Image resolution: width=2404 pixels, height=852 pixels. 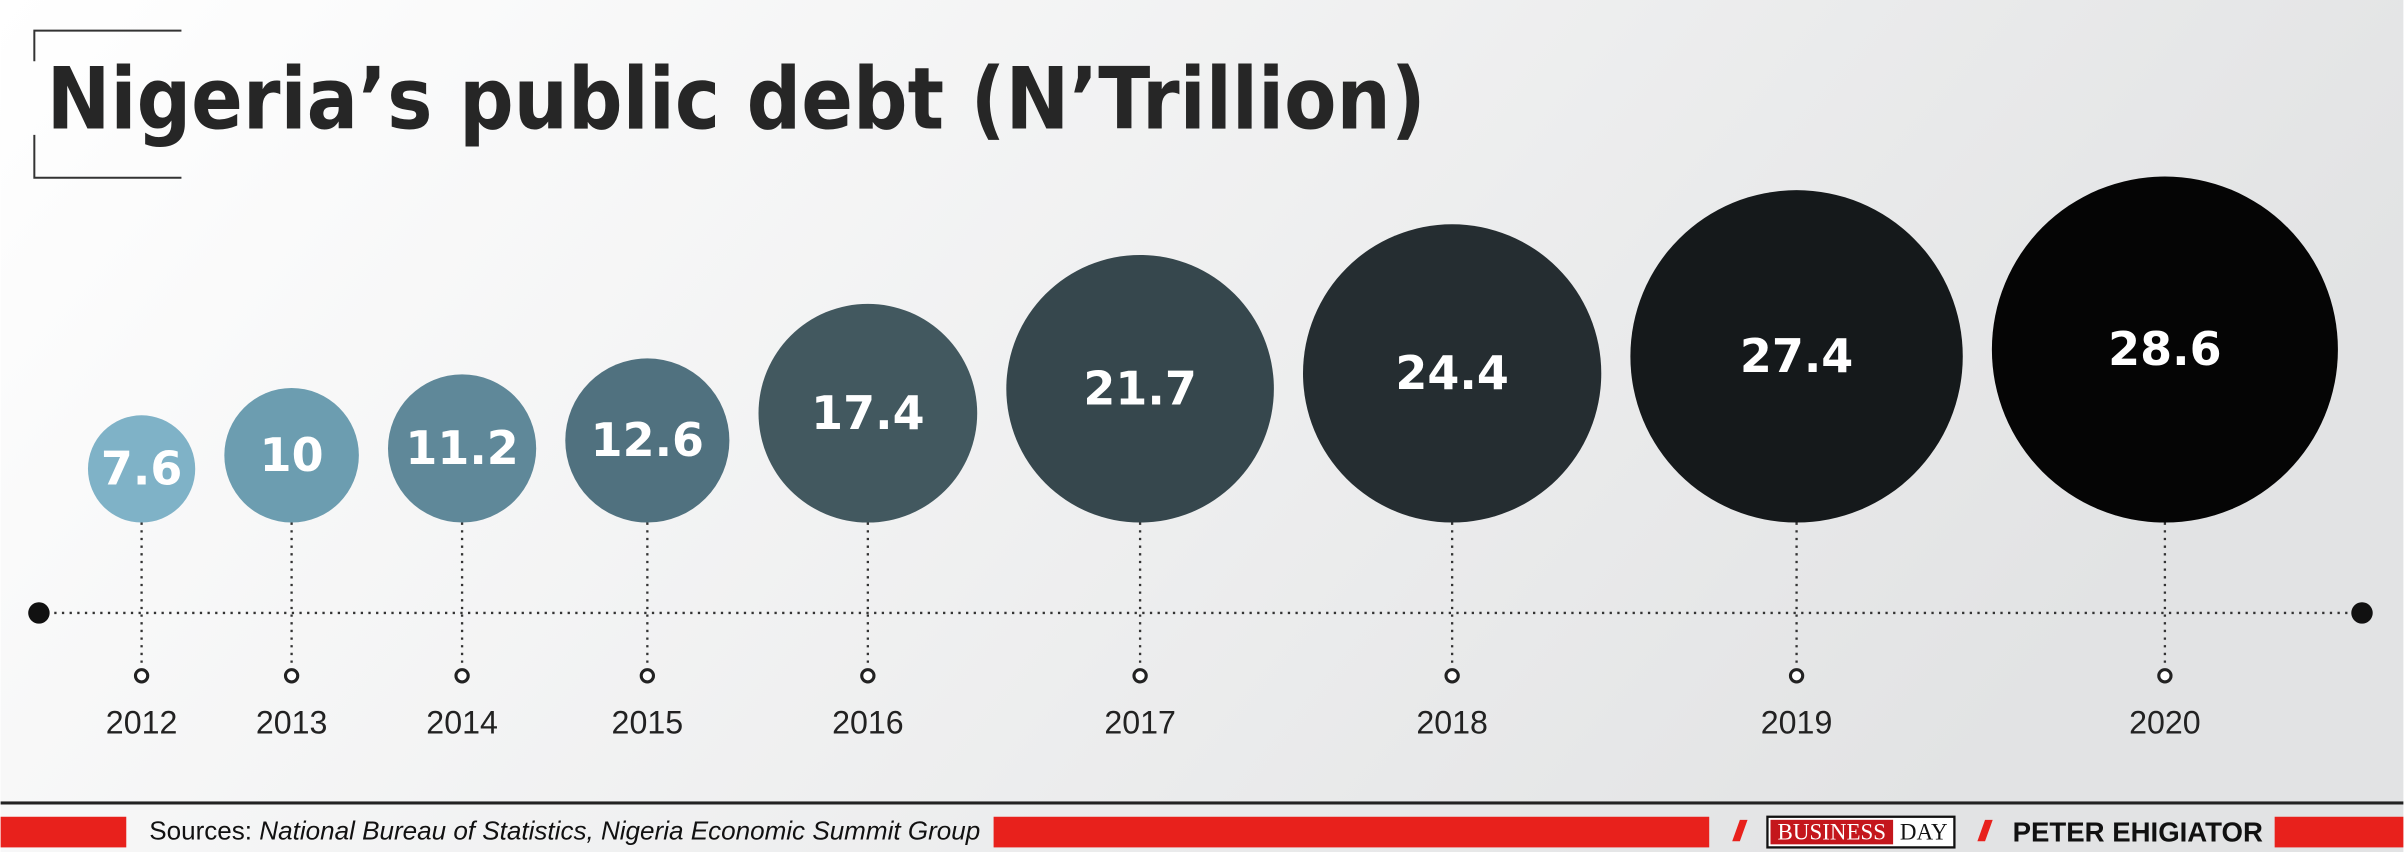 I want to click on brand-red, so click(x=1832, y=832).